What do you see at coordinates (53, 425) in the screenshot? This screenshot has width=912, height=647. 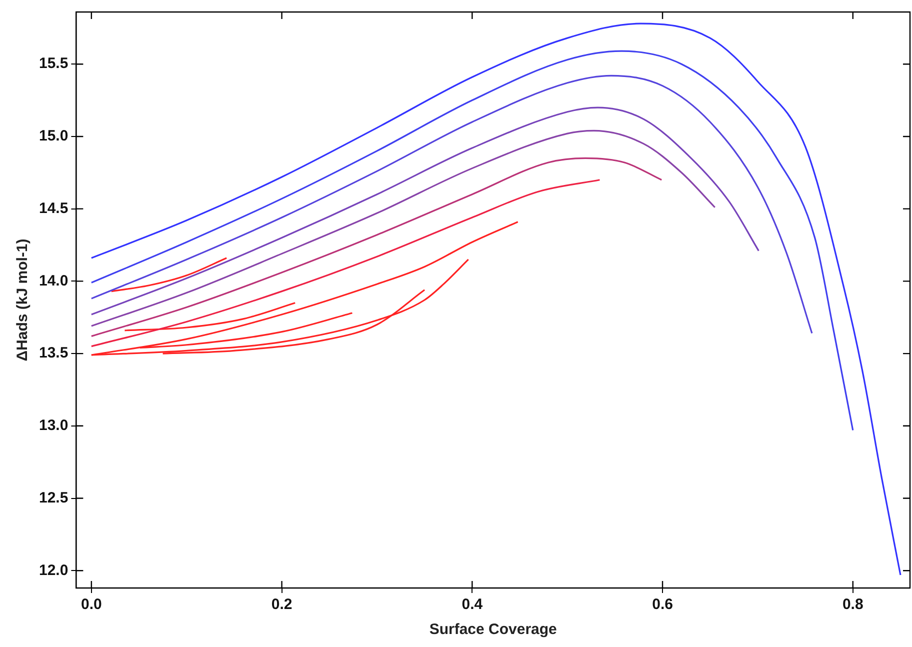 I see `y-tick-label: 13.0` at bounding box center [53, 425].